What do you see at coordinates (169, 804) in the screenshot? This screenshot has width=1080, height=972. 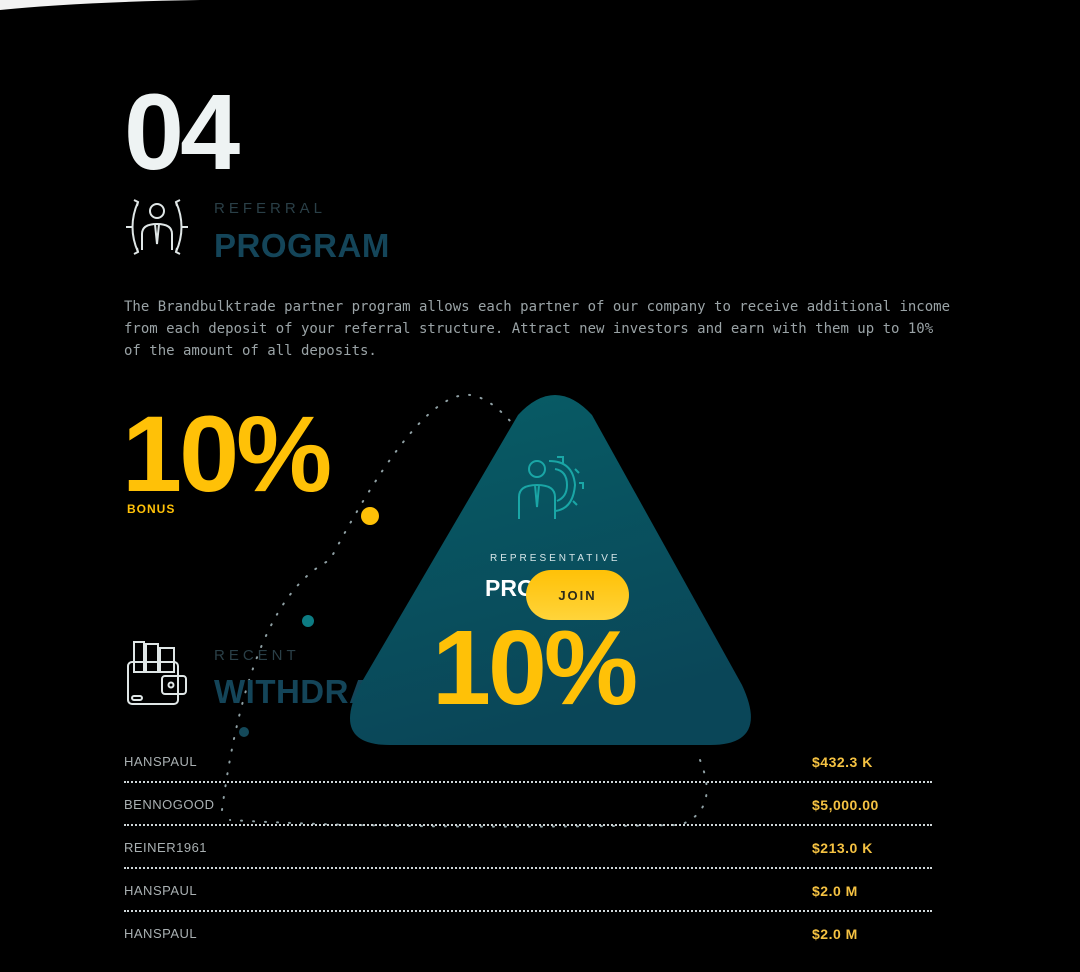 I see `withdrawal-name: BENNOGOOD` at bounding box center [169, 804].